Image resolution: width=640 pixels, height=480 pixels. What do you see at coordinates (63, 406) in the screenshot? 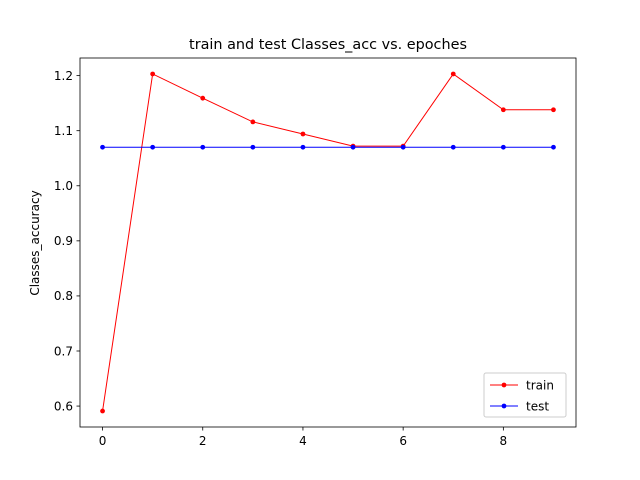
I see `y-tick-label: 0.6` at bounding box center [63, 406].